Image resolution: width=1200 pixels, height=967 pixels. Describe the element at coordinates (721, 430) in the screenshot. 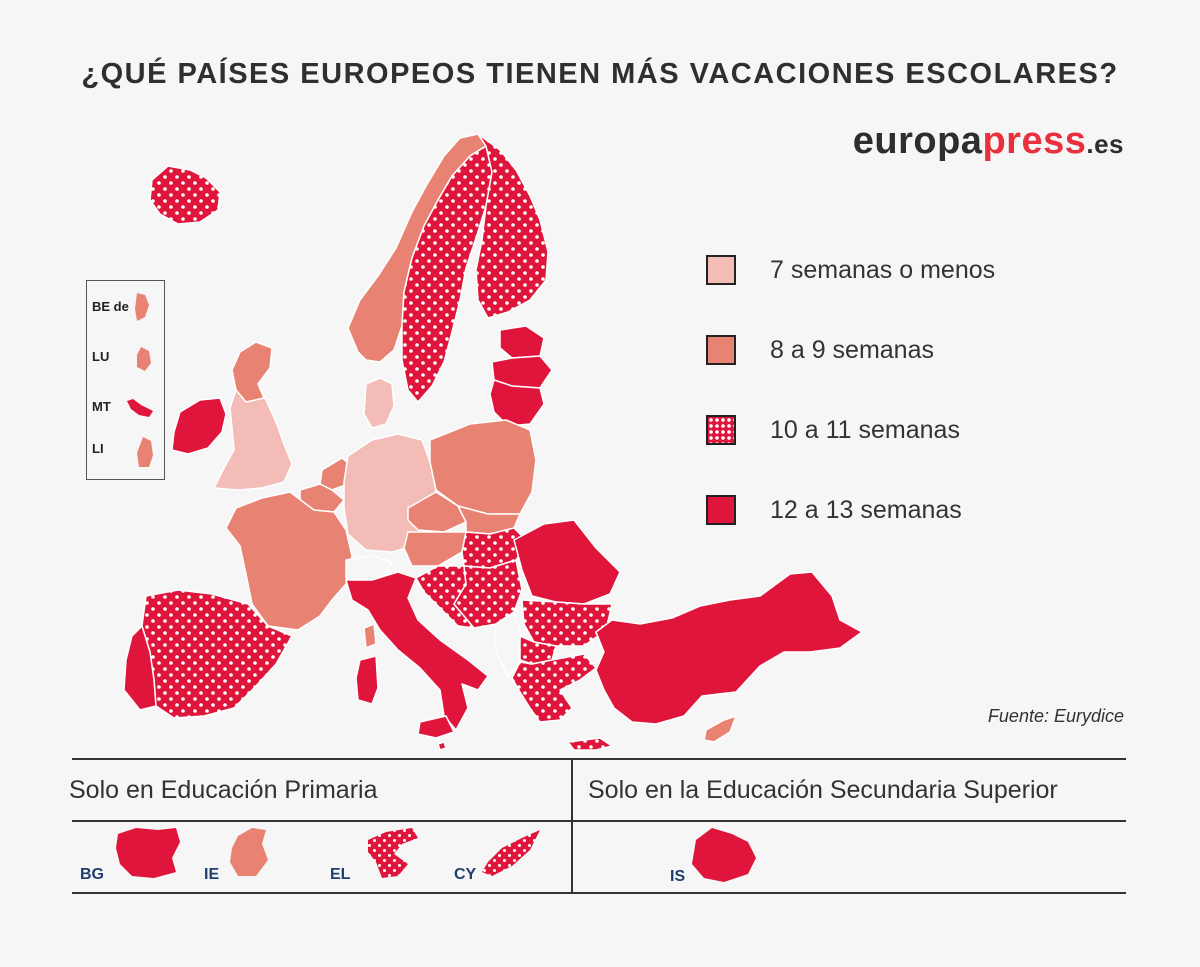

I see `legend-swatch-dotted` at that location.